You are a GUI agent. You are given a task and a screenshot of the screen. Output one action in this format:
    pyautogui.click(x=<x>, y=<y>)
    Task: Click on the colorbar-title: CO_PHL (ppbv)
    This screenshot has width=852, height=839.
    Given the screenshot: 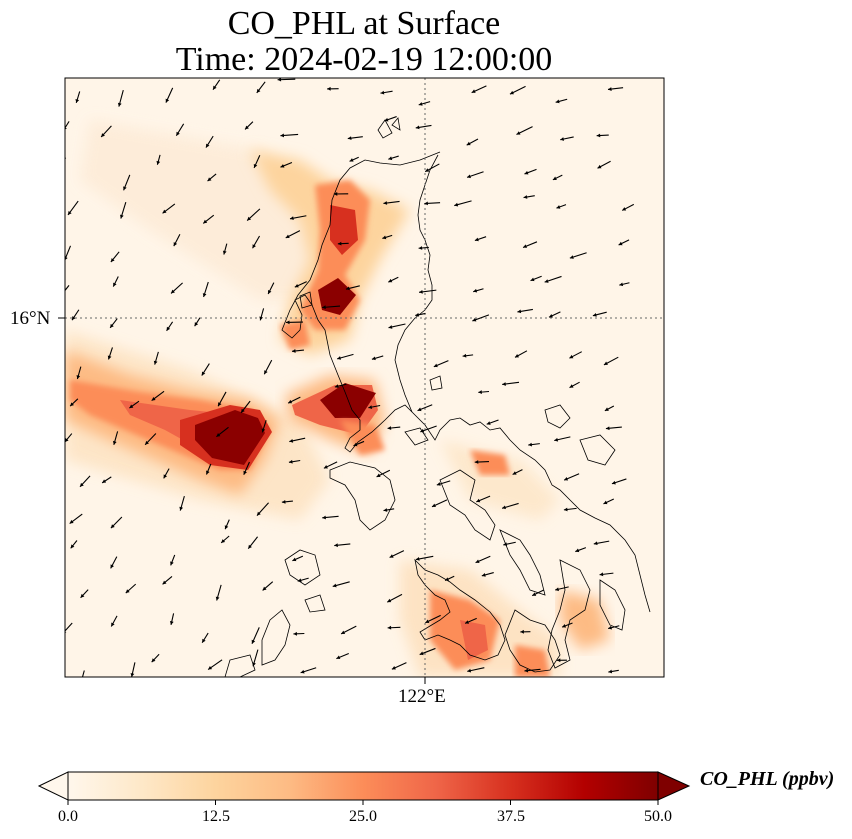 What is the action you would take?
    pyautogui.click(x=767, y=779)
    